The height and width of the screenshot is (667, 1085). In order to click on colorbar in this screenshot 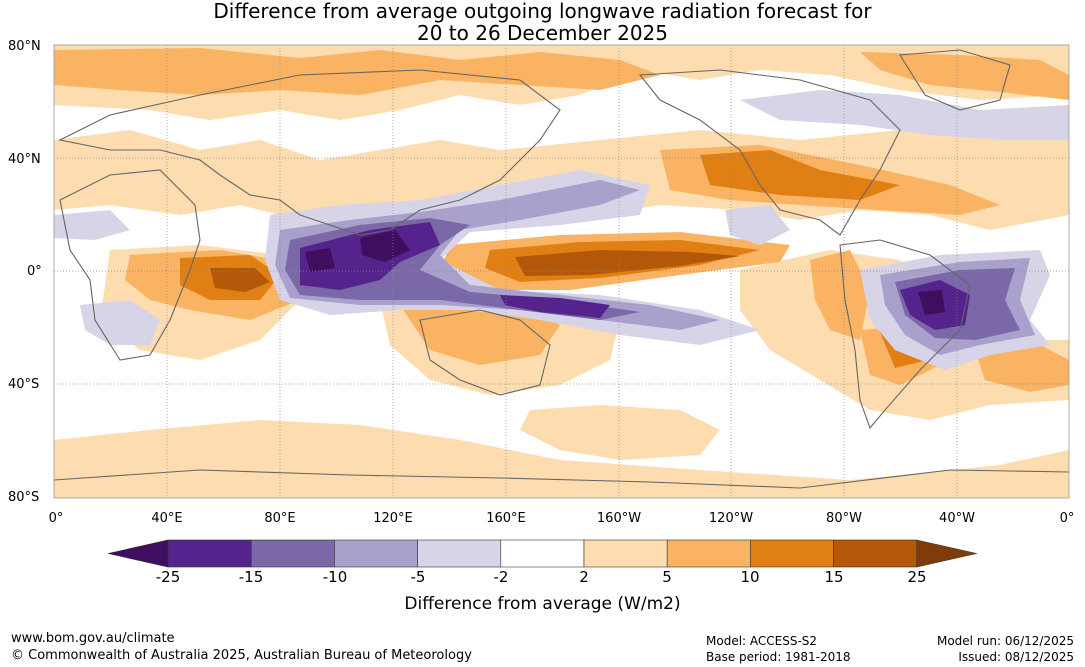, I will do `click(542, 553)`.